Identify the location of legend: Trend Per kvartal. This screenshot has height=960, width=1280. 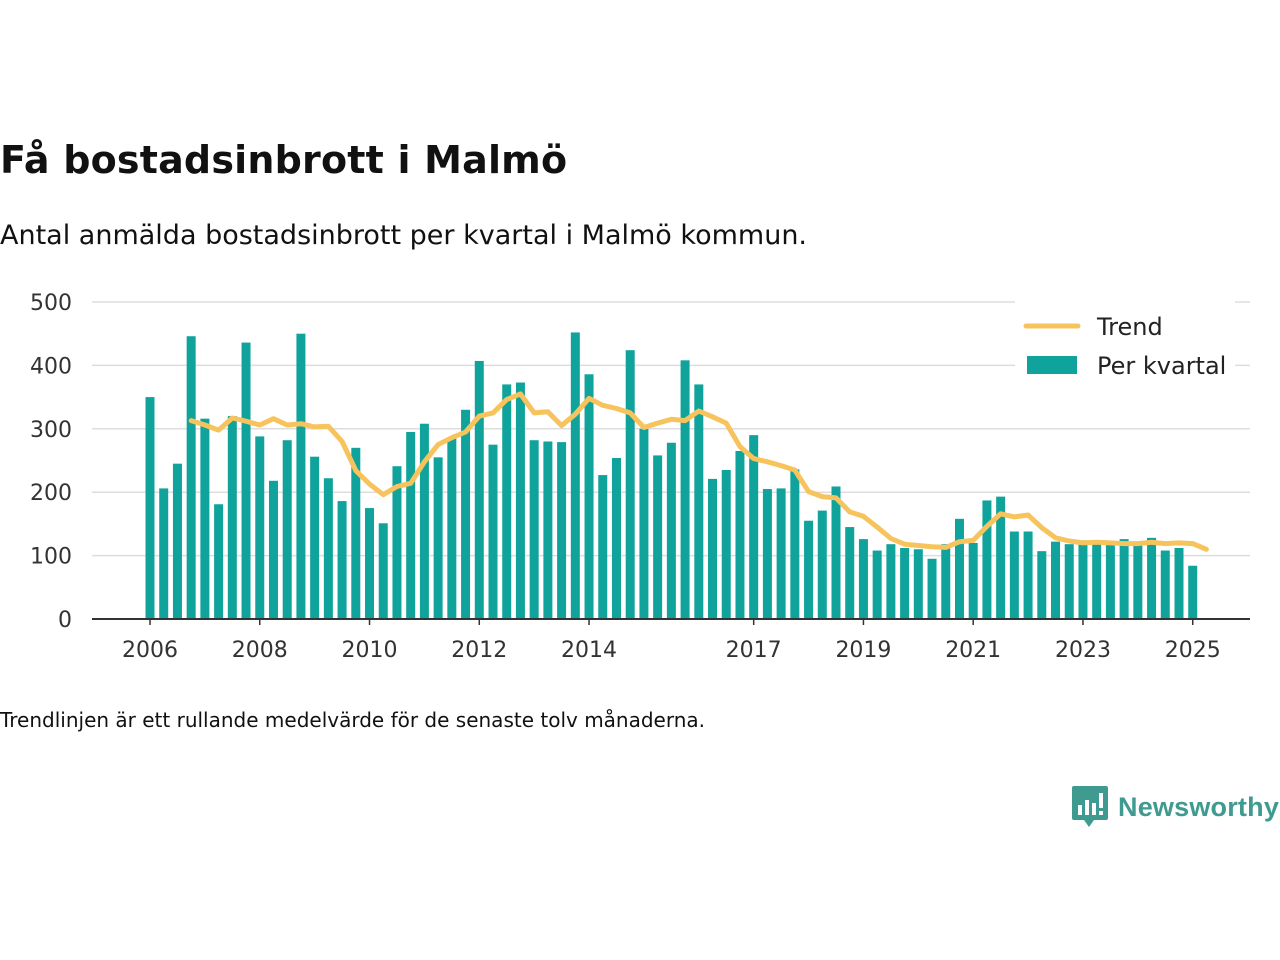
(1125, 345).